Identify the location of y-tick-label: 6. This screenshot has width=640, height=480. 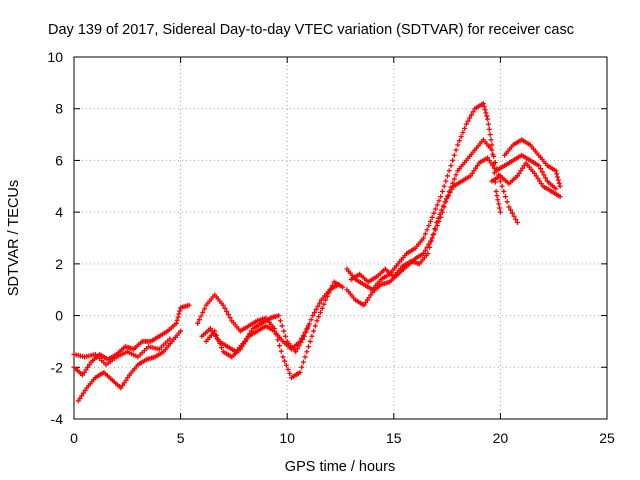
(59, 160).